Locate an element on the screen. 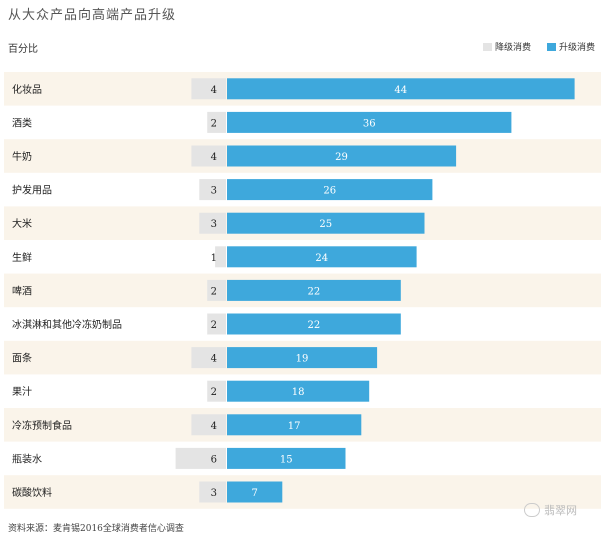  category-label: 冰淇淋和其他冷冻奶制品 is located at coordinates (67, 324).